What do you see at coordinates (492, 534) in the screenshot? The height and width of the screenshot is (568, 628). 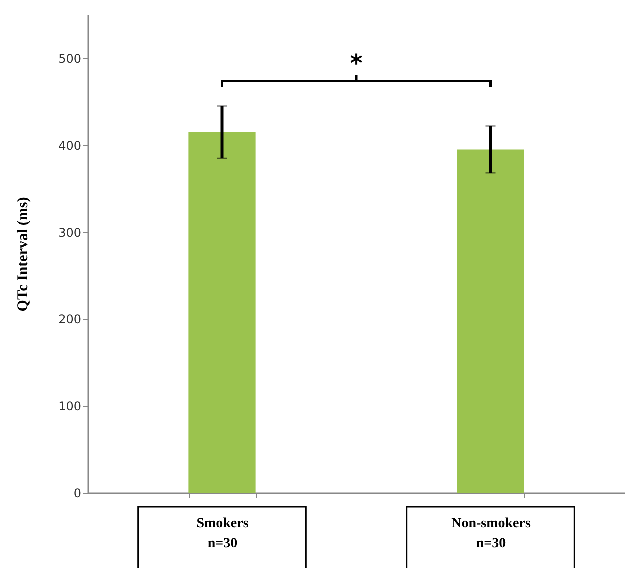 I see `x-tick-label: Non-smokers n=30` at bounding box center [492, 534].